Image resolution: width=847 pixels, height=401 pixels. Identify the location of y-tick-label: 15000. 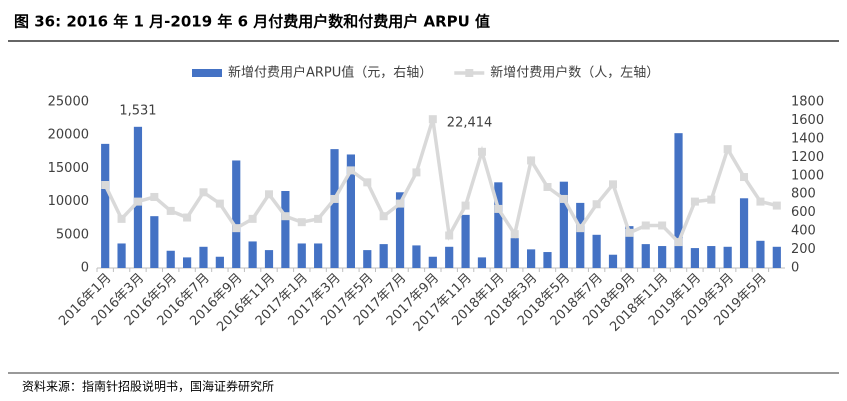
(68, 168).